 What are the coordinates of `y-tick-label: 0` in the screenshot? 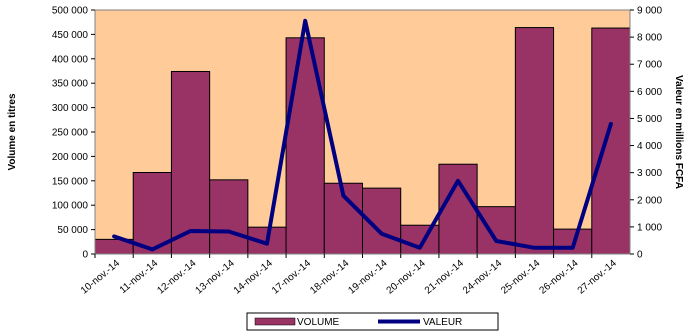 It's located at (85, 255).